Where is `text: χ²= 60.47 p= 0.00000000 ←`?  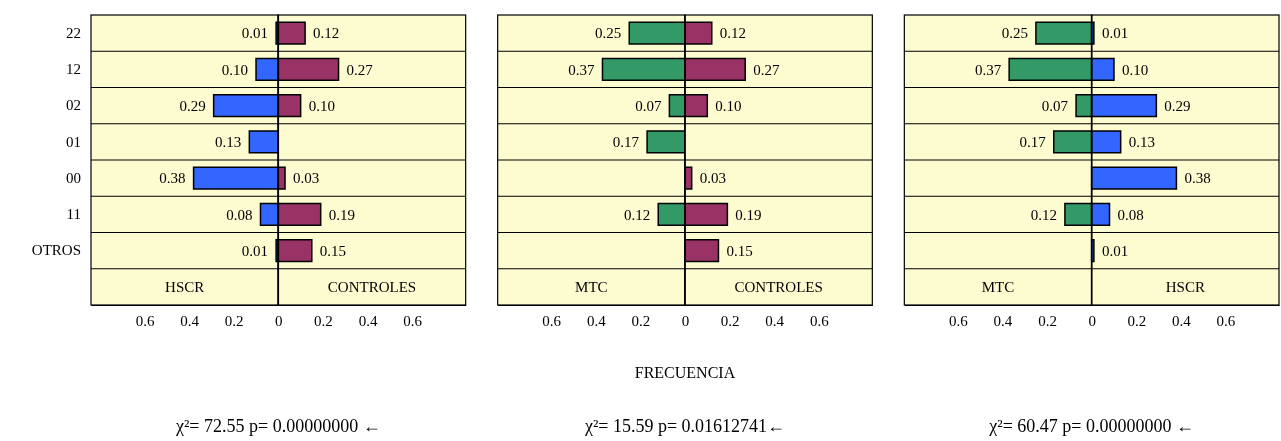
text: χ²= 60.47 p= 0.00000000 ← is located at coordinates (1091, 426).